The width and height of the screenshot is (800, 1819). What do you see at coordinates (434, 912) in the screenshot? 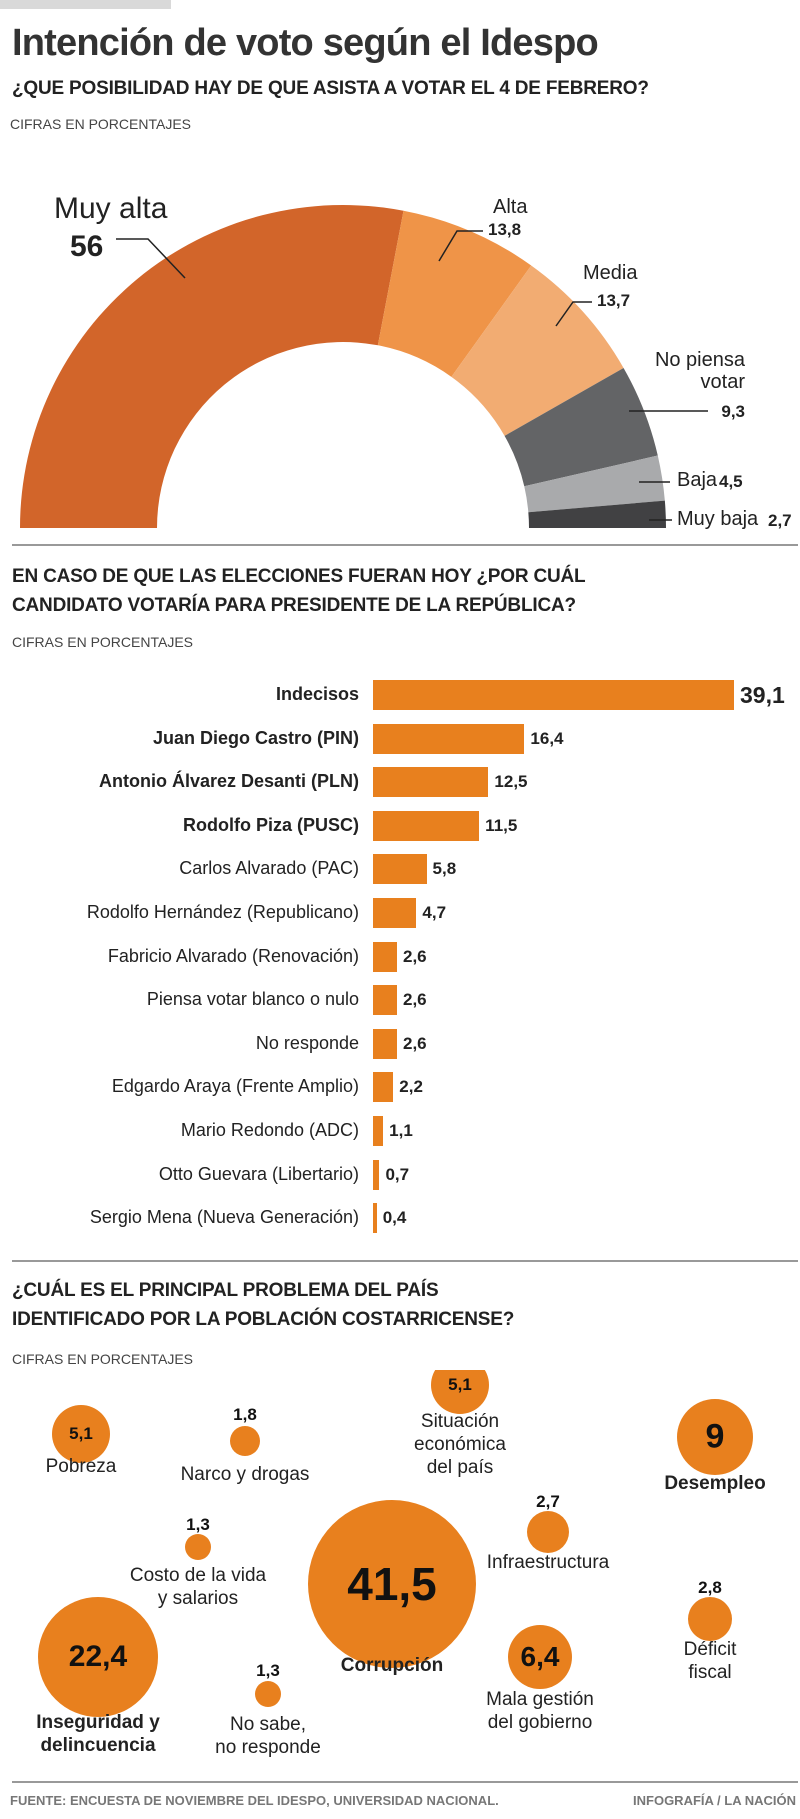
I see `bar-value: 4,7` at bounding box center [434, 912].